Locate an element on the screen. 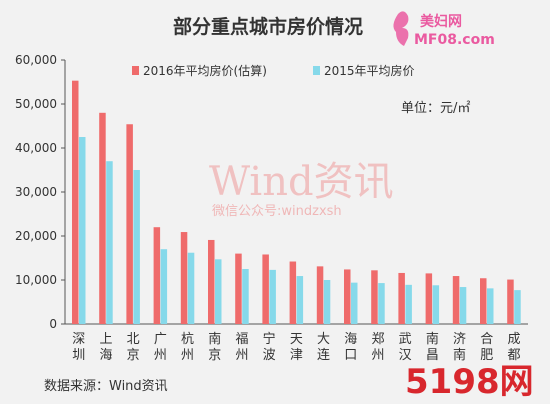 Image resolution: width=550 pixels, height=404 pixels. x-tick-label: 大连 is located at coordinates (323, 347).